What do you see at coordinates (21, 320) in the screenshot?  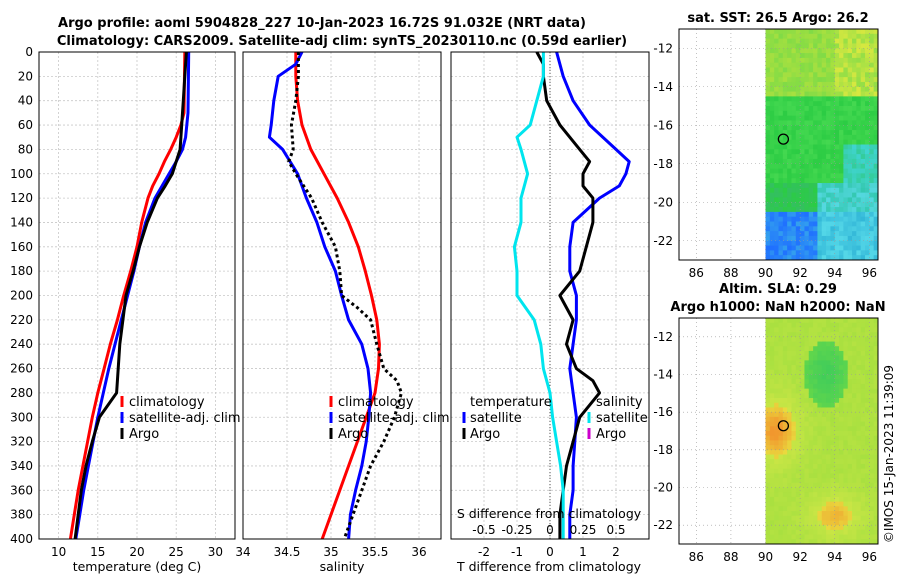 I see `y-tick-label: 220` at bounding box center [21, 320].